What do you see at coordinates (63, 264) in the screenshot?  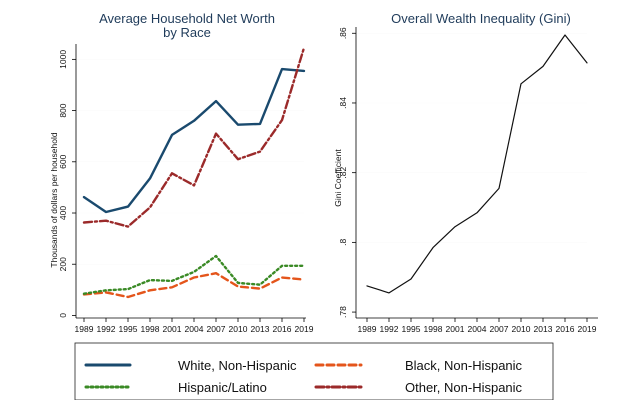 I see `left-chart-y-tick-label: 200` at bounding box center [63, 264].